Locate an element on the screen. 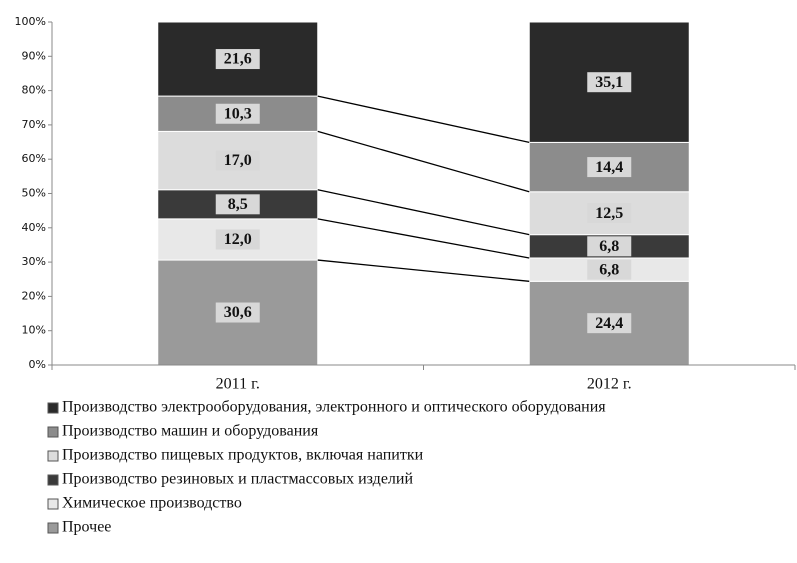 This screenshot has height=563, width=797. data-label: 17,0 is located at coordinates (238, 160).